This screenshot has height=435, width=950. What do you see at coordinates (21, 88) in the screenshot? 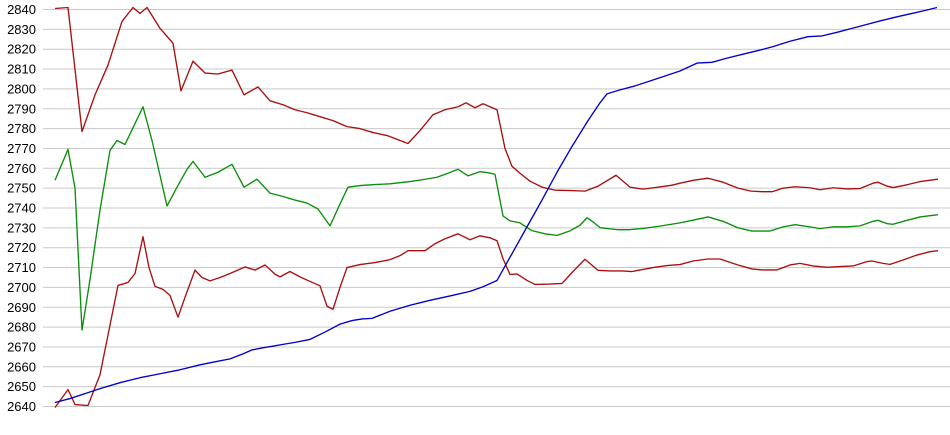
I see `y-axis-tick-label: 2800` at bounding box center [21, 88].